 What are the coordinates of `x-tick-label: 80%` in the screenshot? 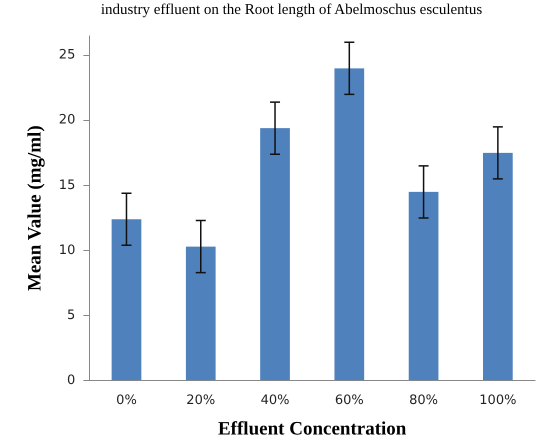 It's located at (423, 400).